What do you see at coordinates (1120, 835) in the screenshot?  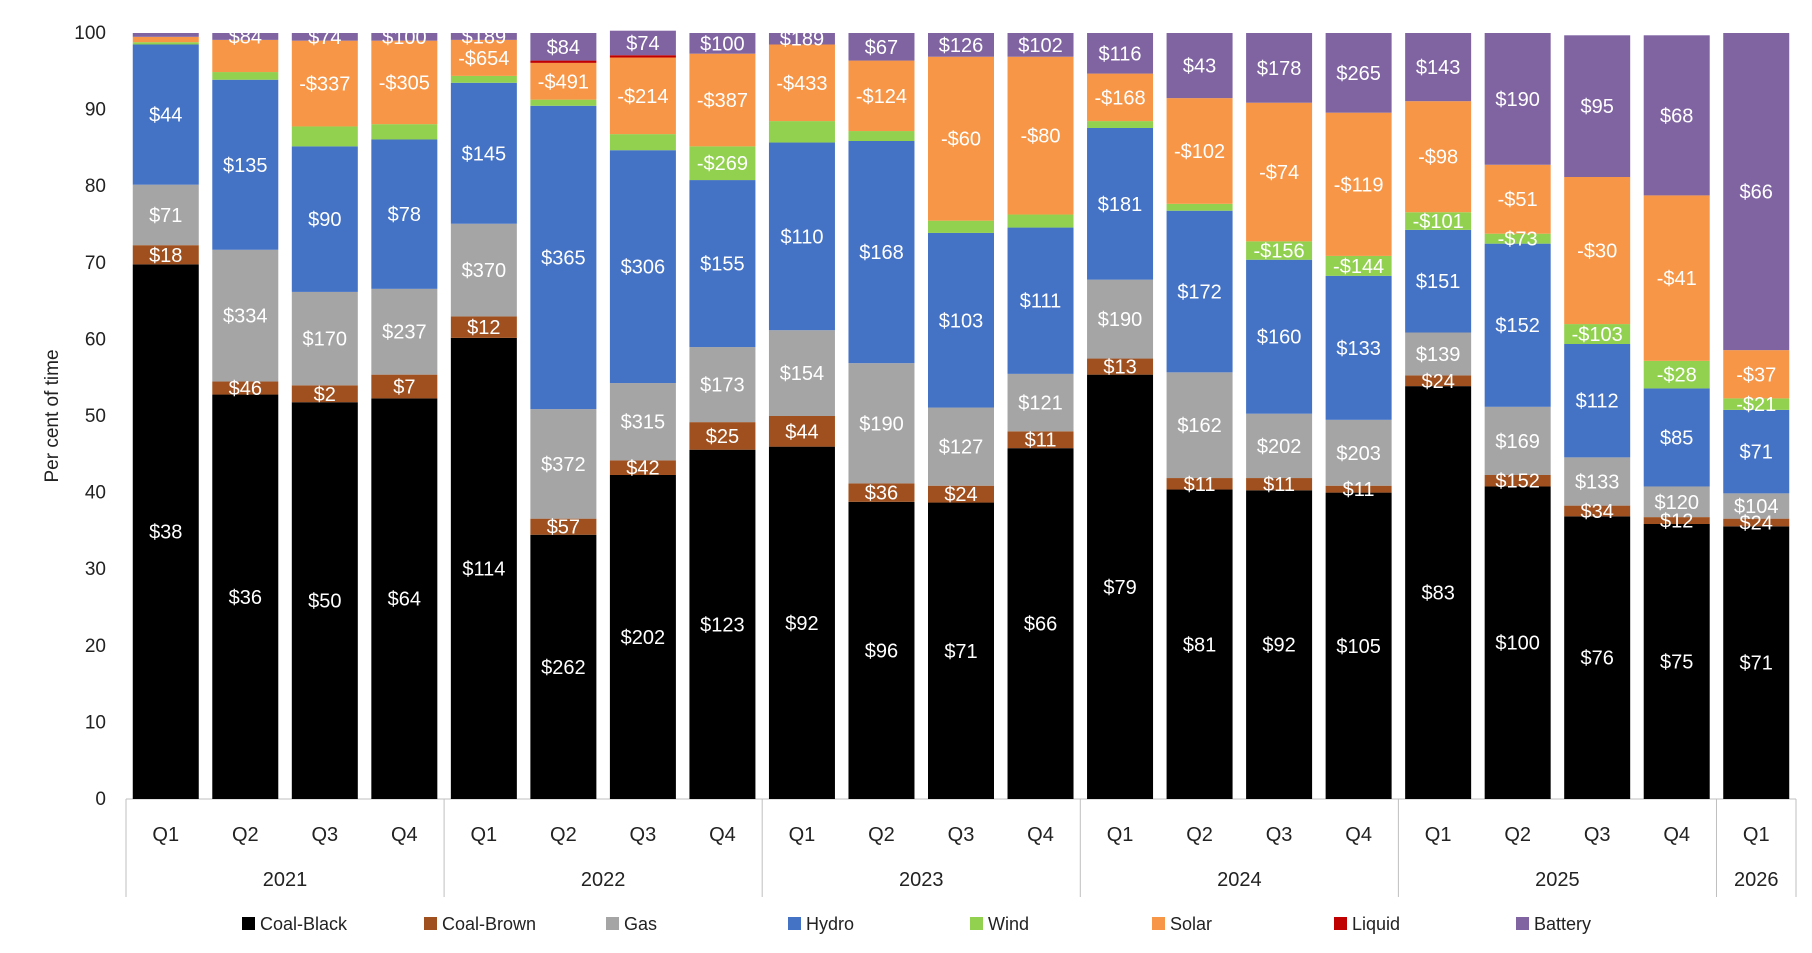 I see `x-tick-label: Q1` at bounding box center [1120, 835].